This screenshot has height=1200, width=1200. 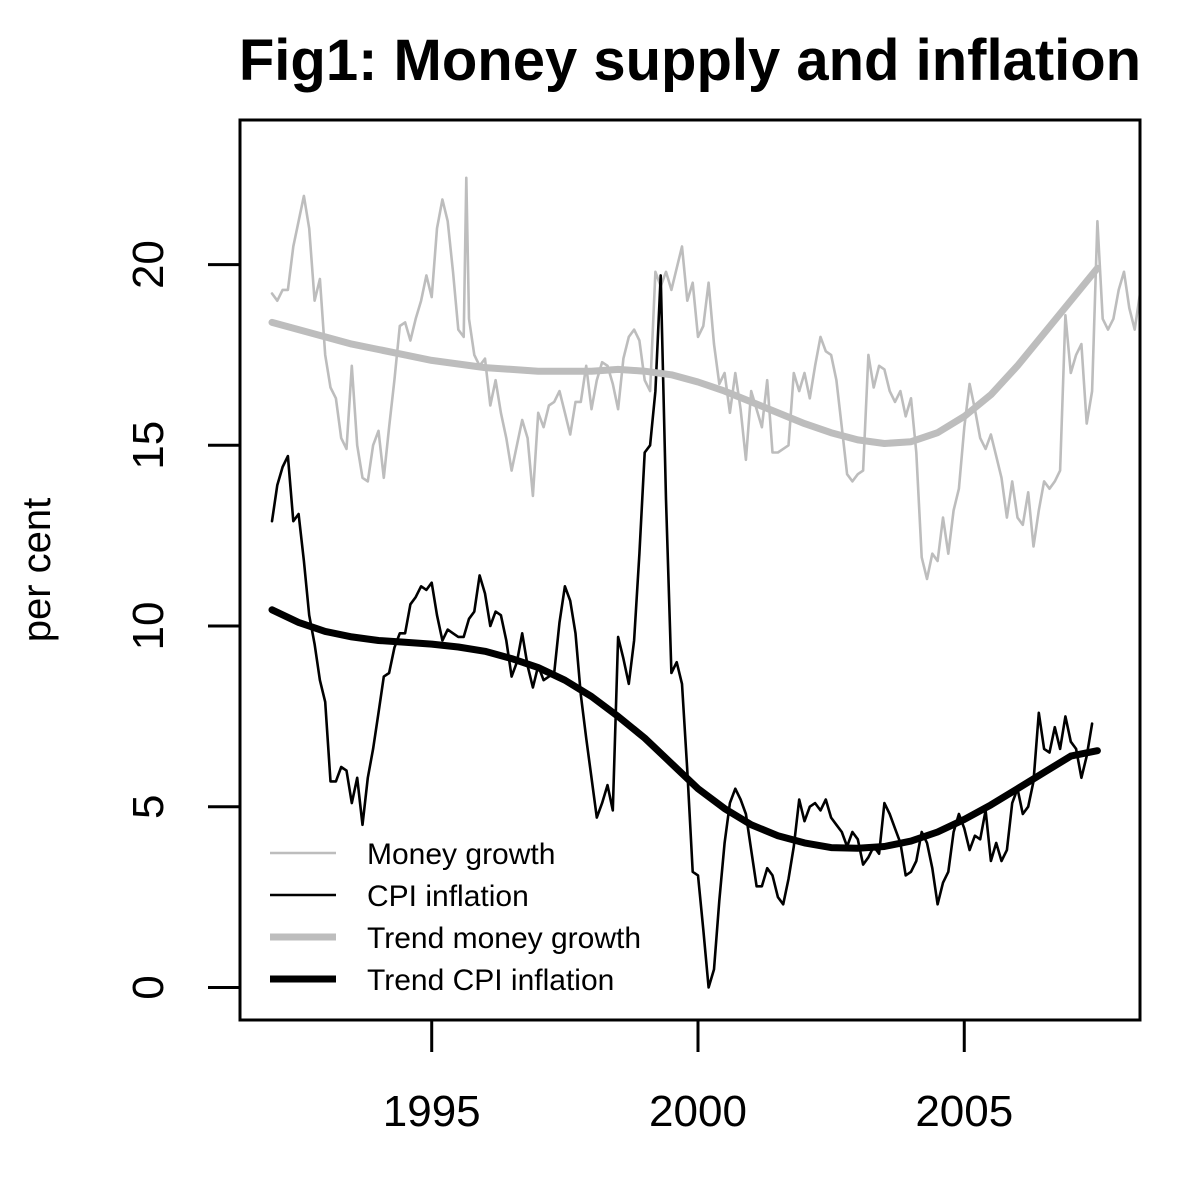 What do you see at coordinates (37, 570) in the screenshot?
I see `y-axis-title: per cent` at bounding box center [37, 570].